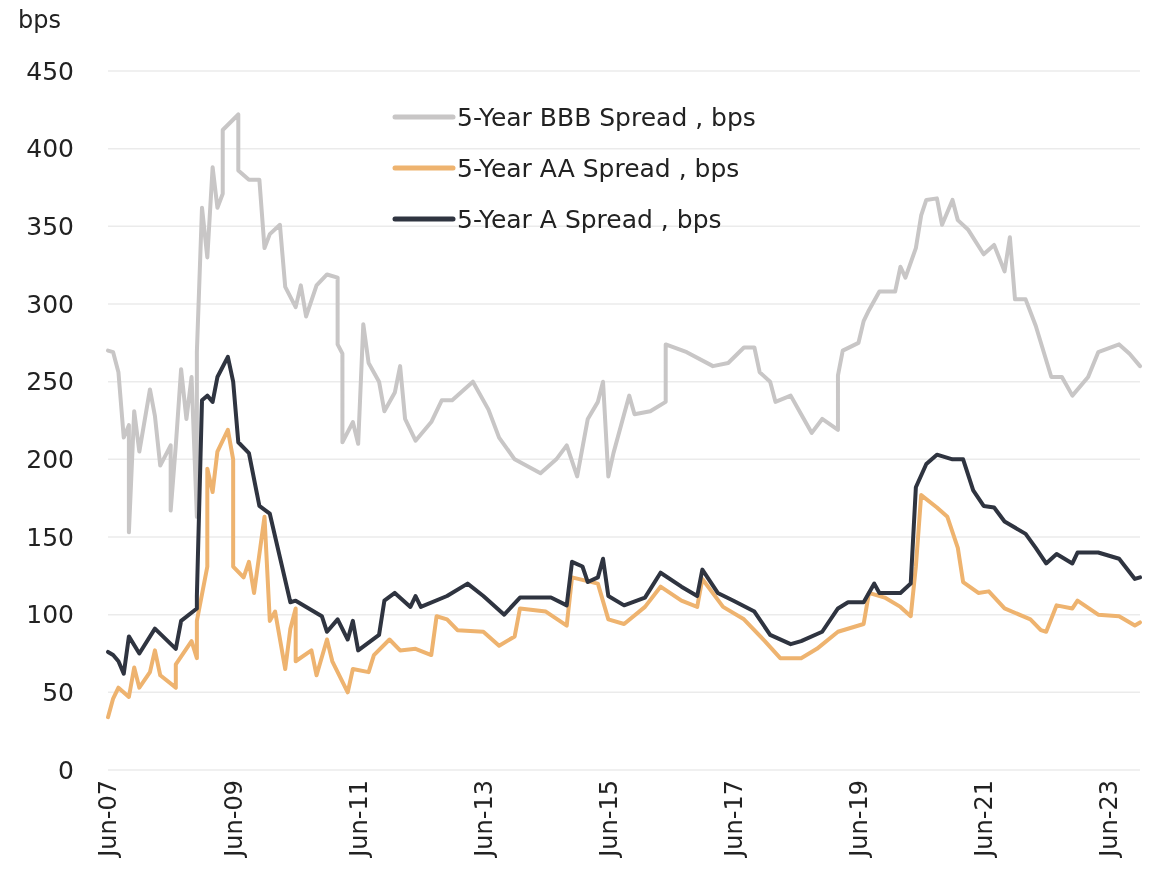  I want to click on x-tick-label: Jun-19, so click(858, 819).